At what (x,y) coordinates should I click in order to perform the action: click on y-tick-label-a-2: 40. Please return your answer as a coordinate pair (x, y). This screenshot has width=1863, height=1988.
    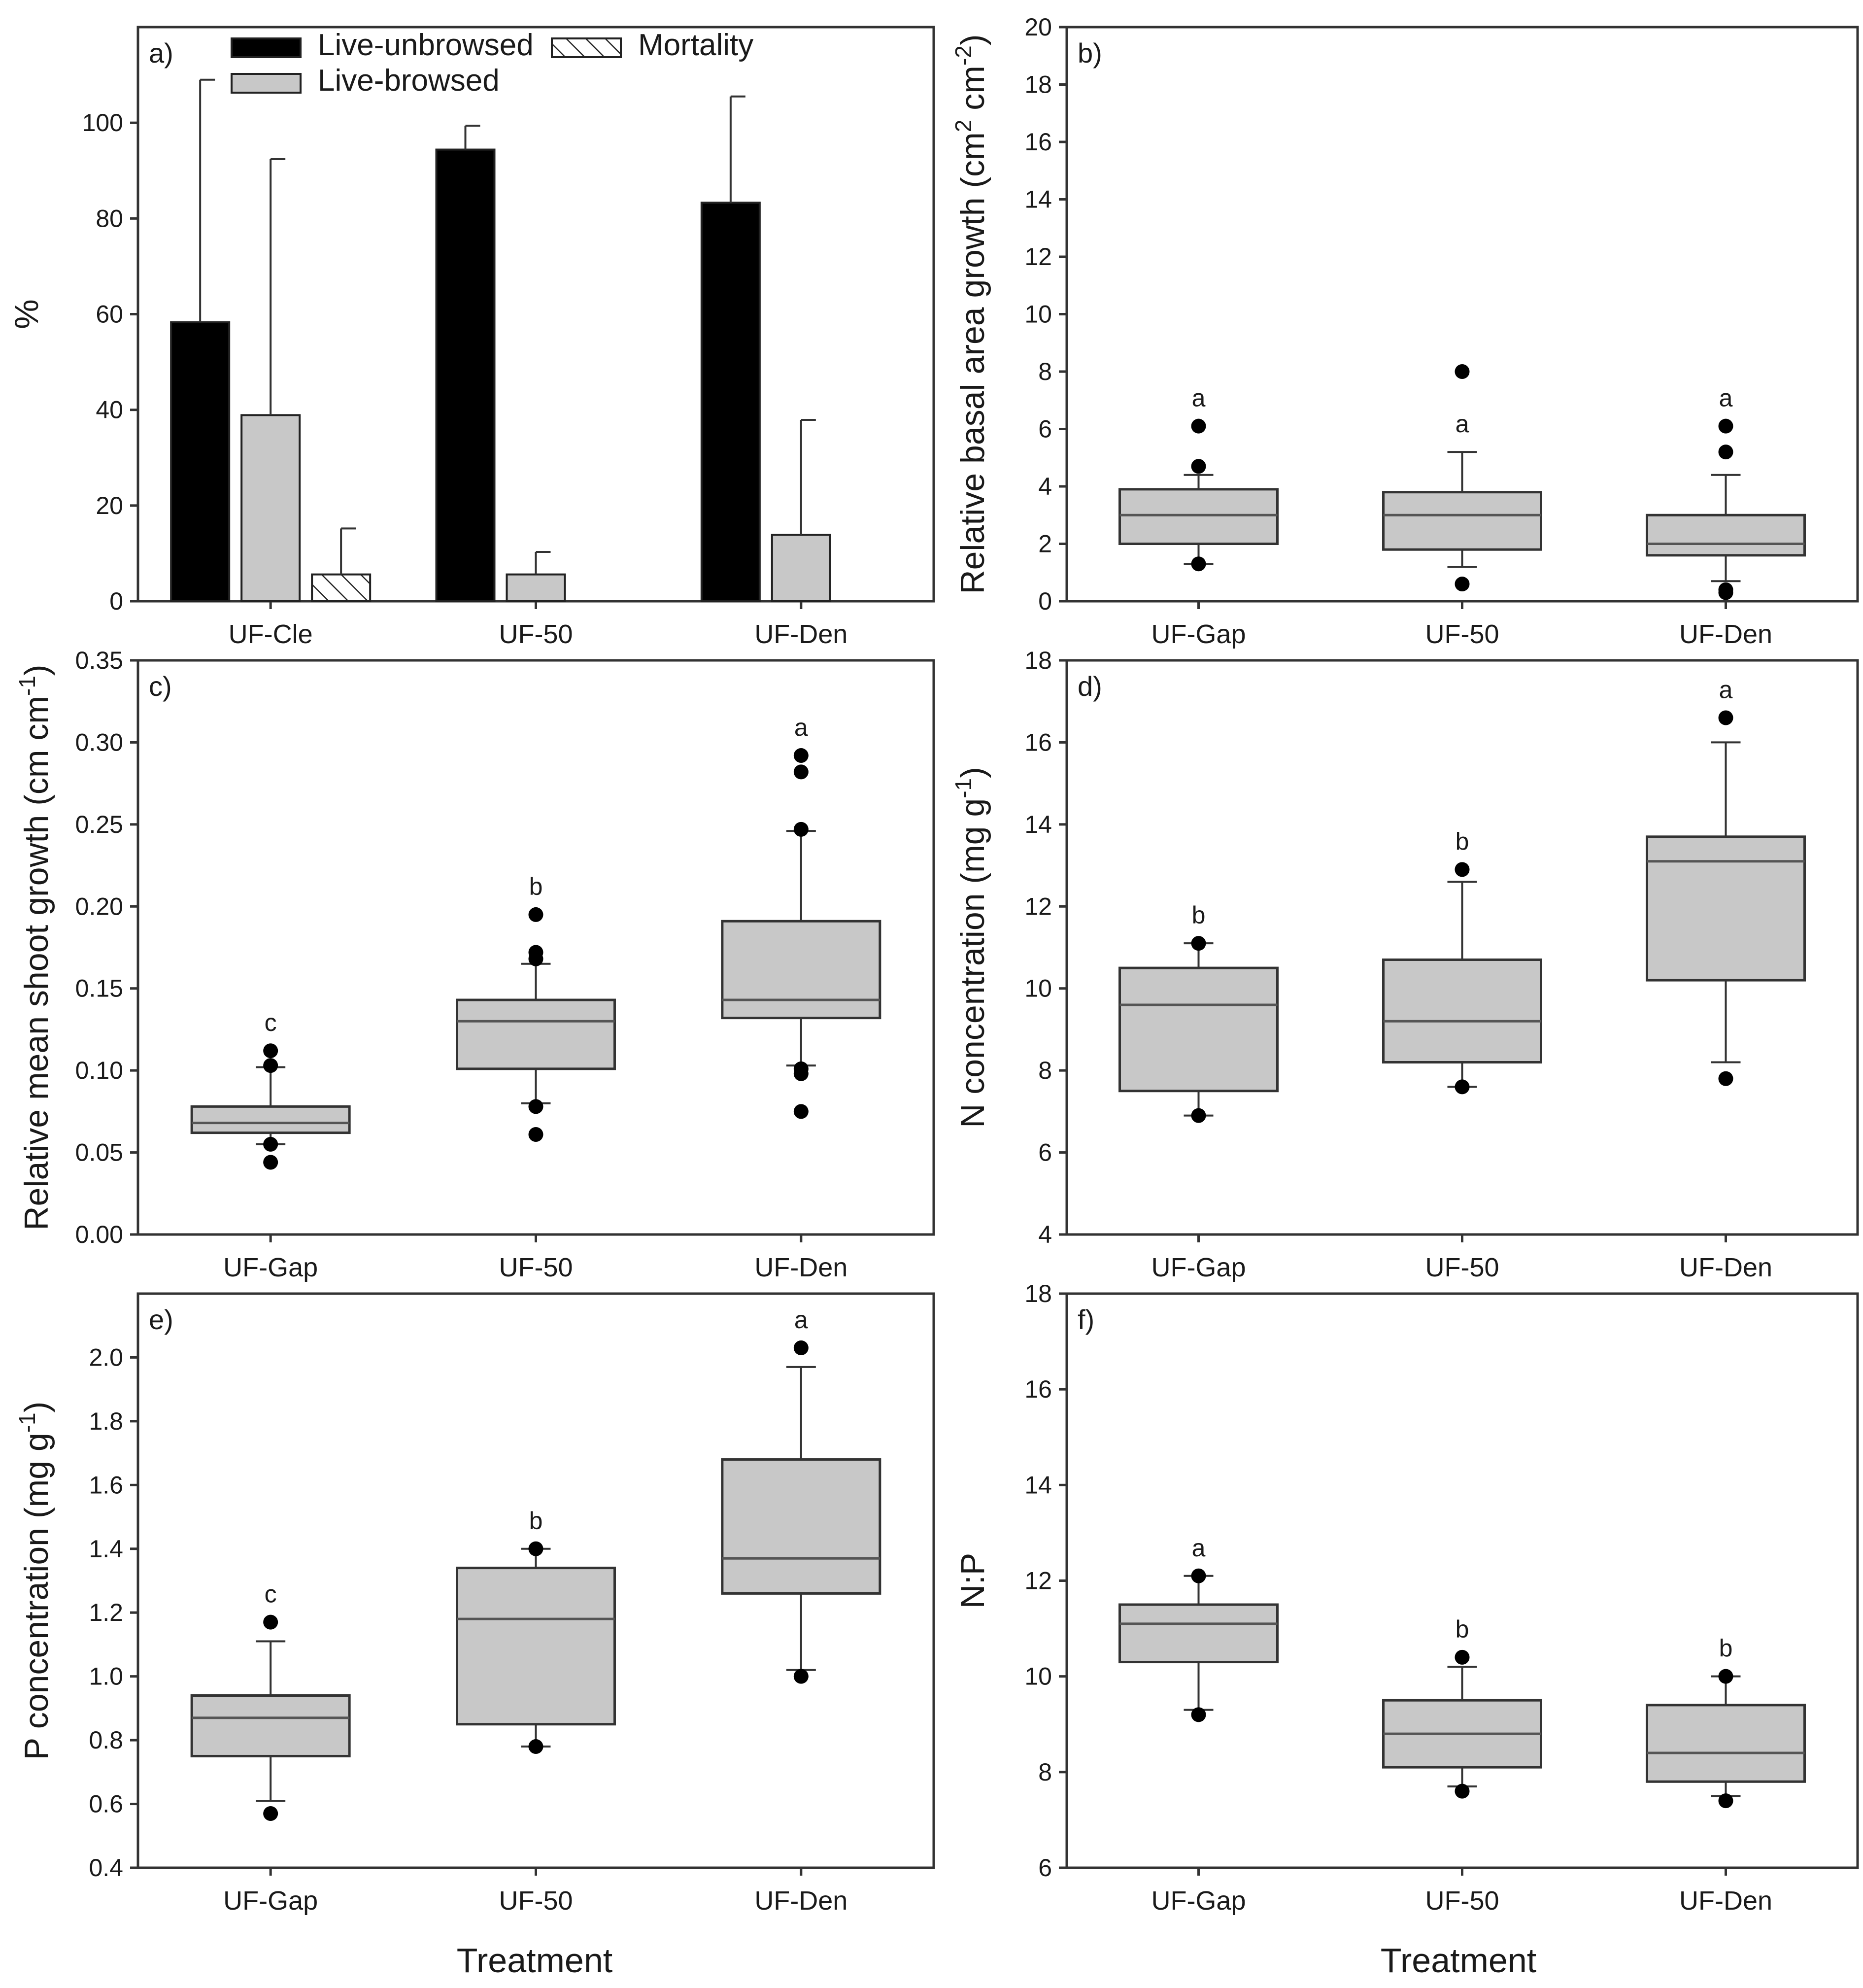
    Looking at the image, I should click on (109, 410).